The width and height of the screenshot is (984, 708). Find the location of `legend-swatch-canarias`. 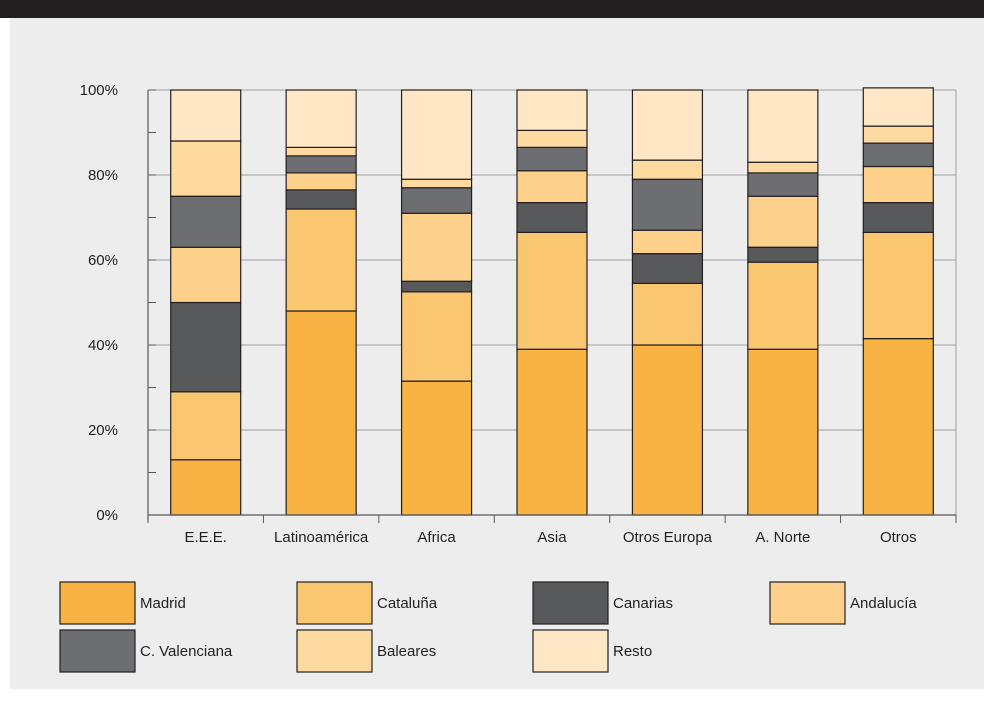

legend-swatch-canarias is located at coordinates (570, 603).